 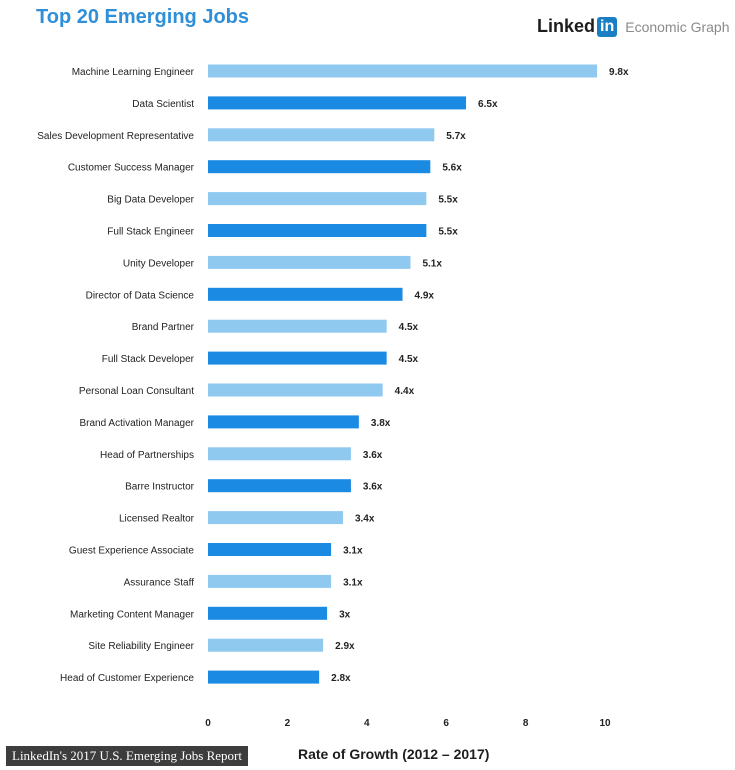 I want to click on value-label: 4.9x, so click(x=425, y=295).